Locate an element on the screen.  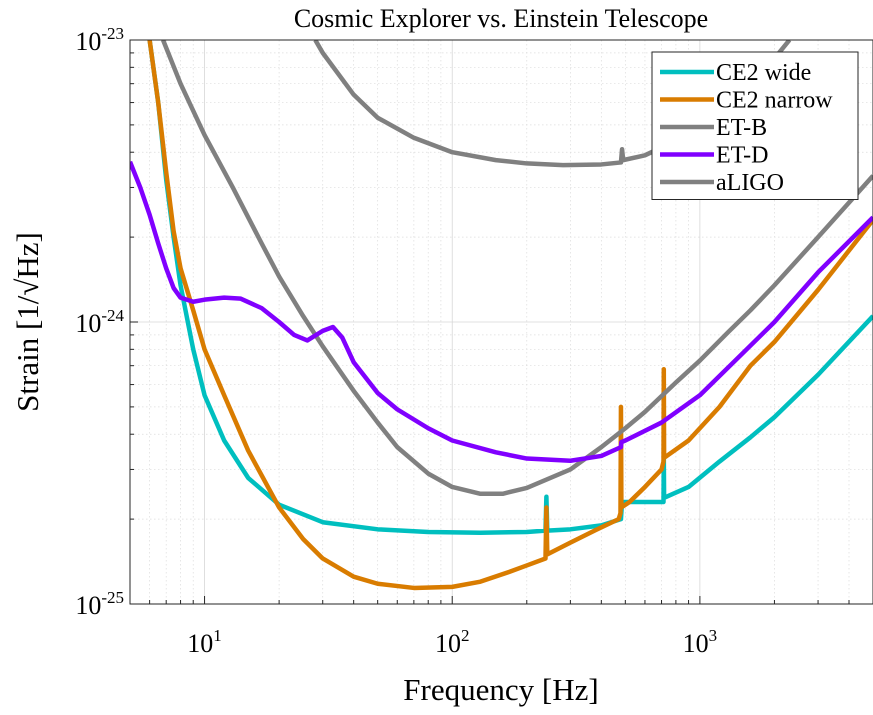
y-tick-label: 10-24 is located at coordinates (99, 322).